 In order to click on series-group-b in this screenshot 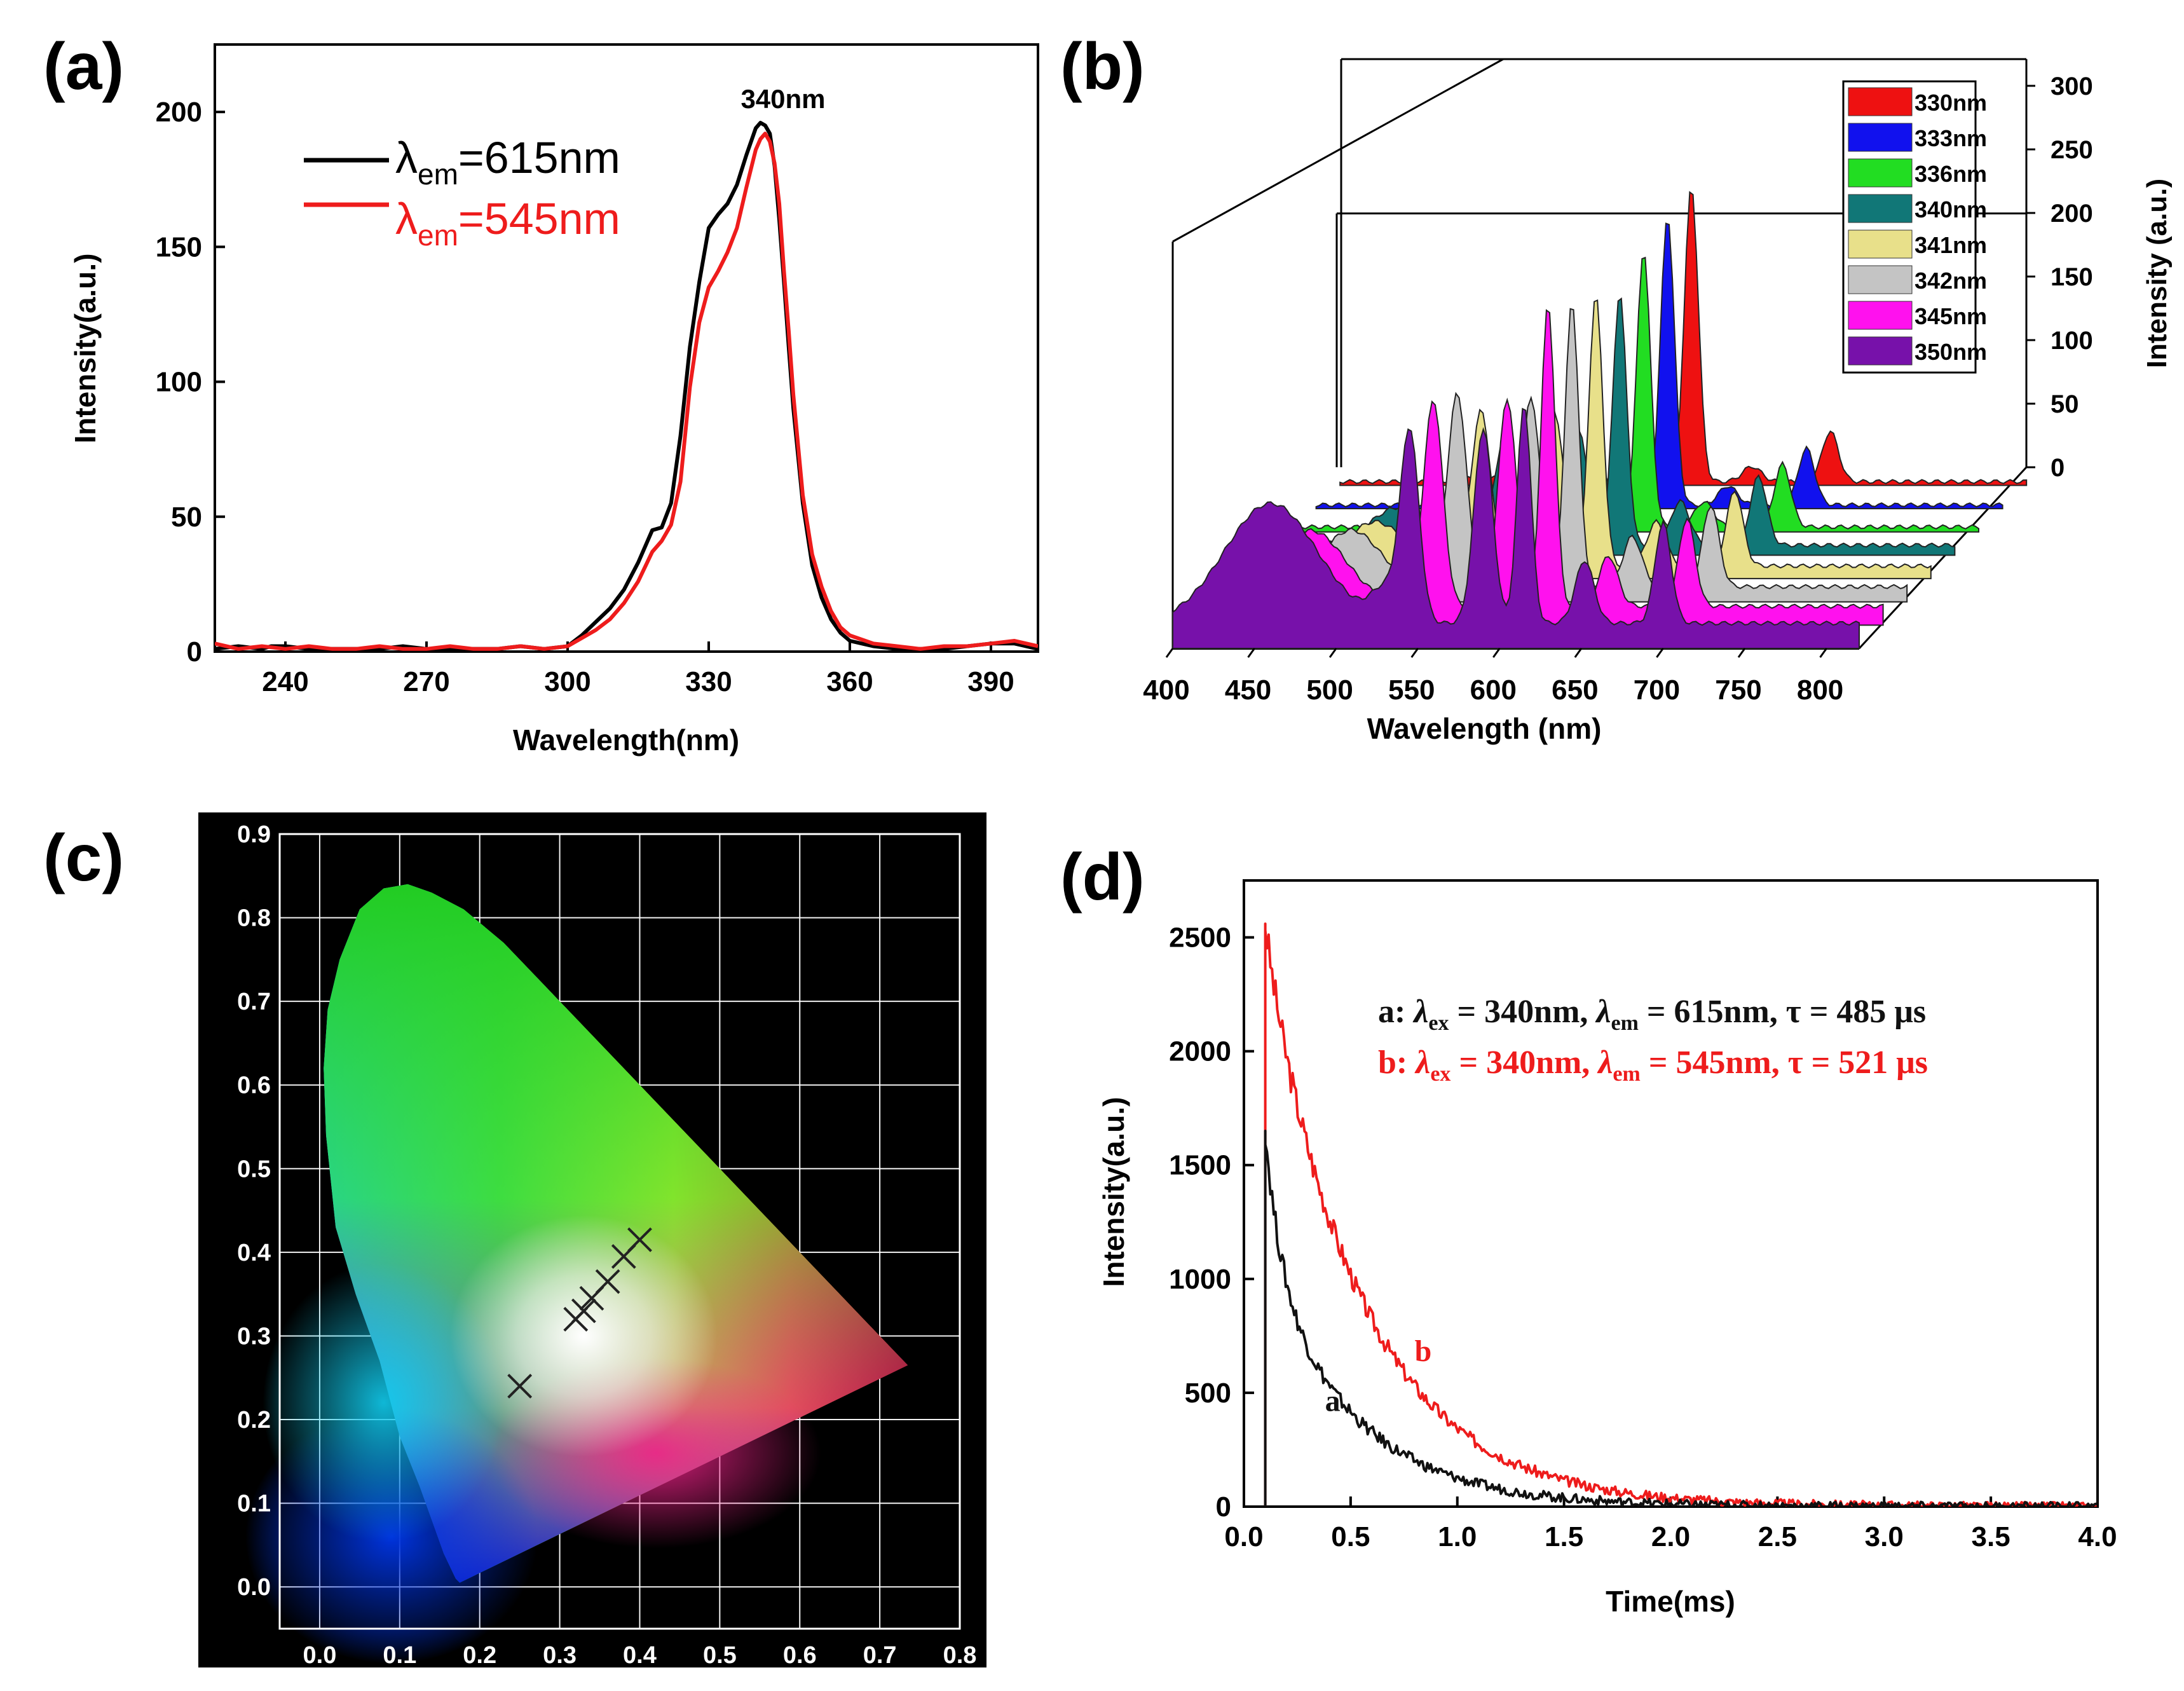, I will do `click(1600, 420)`.